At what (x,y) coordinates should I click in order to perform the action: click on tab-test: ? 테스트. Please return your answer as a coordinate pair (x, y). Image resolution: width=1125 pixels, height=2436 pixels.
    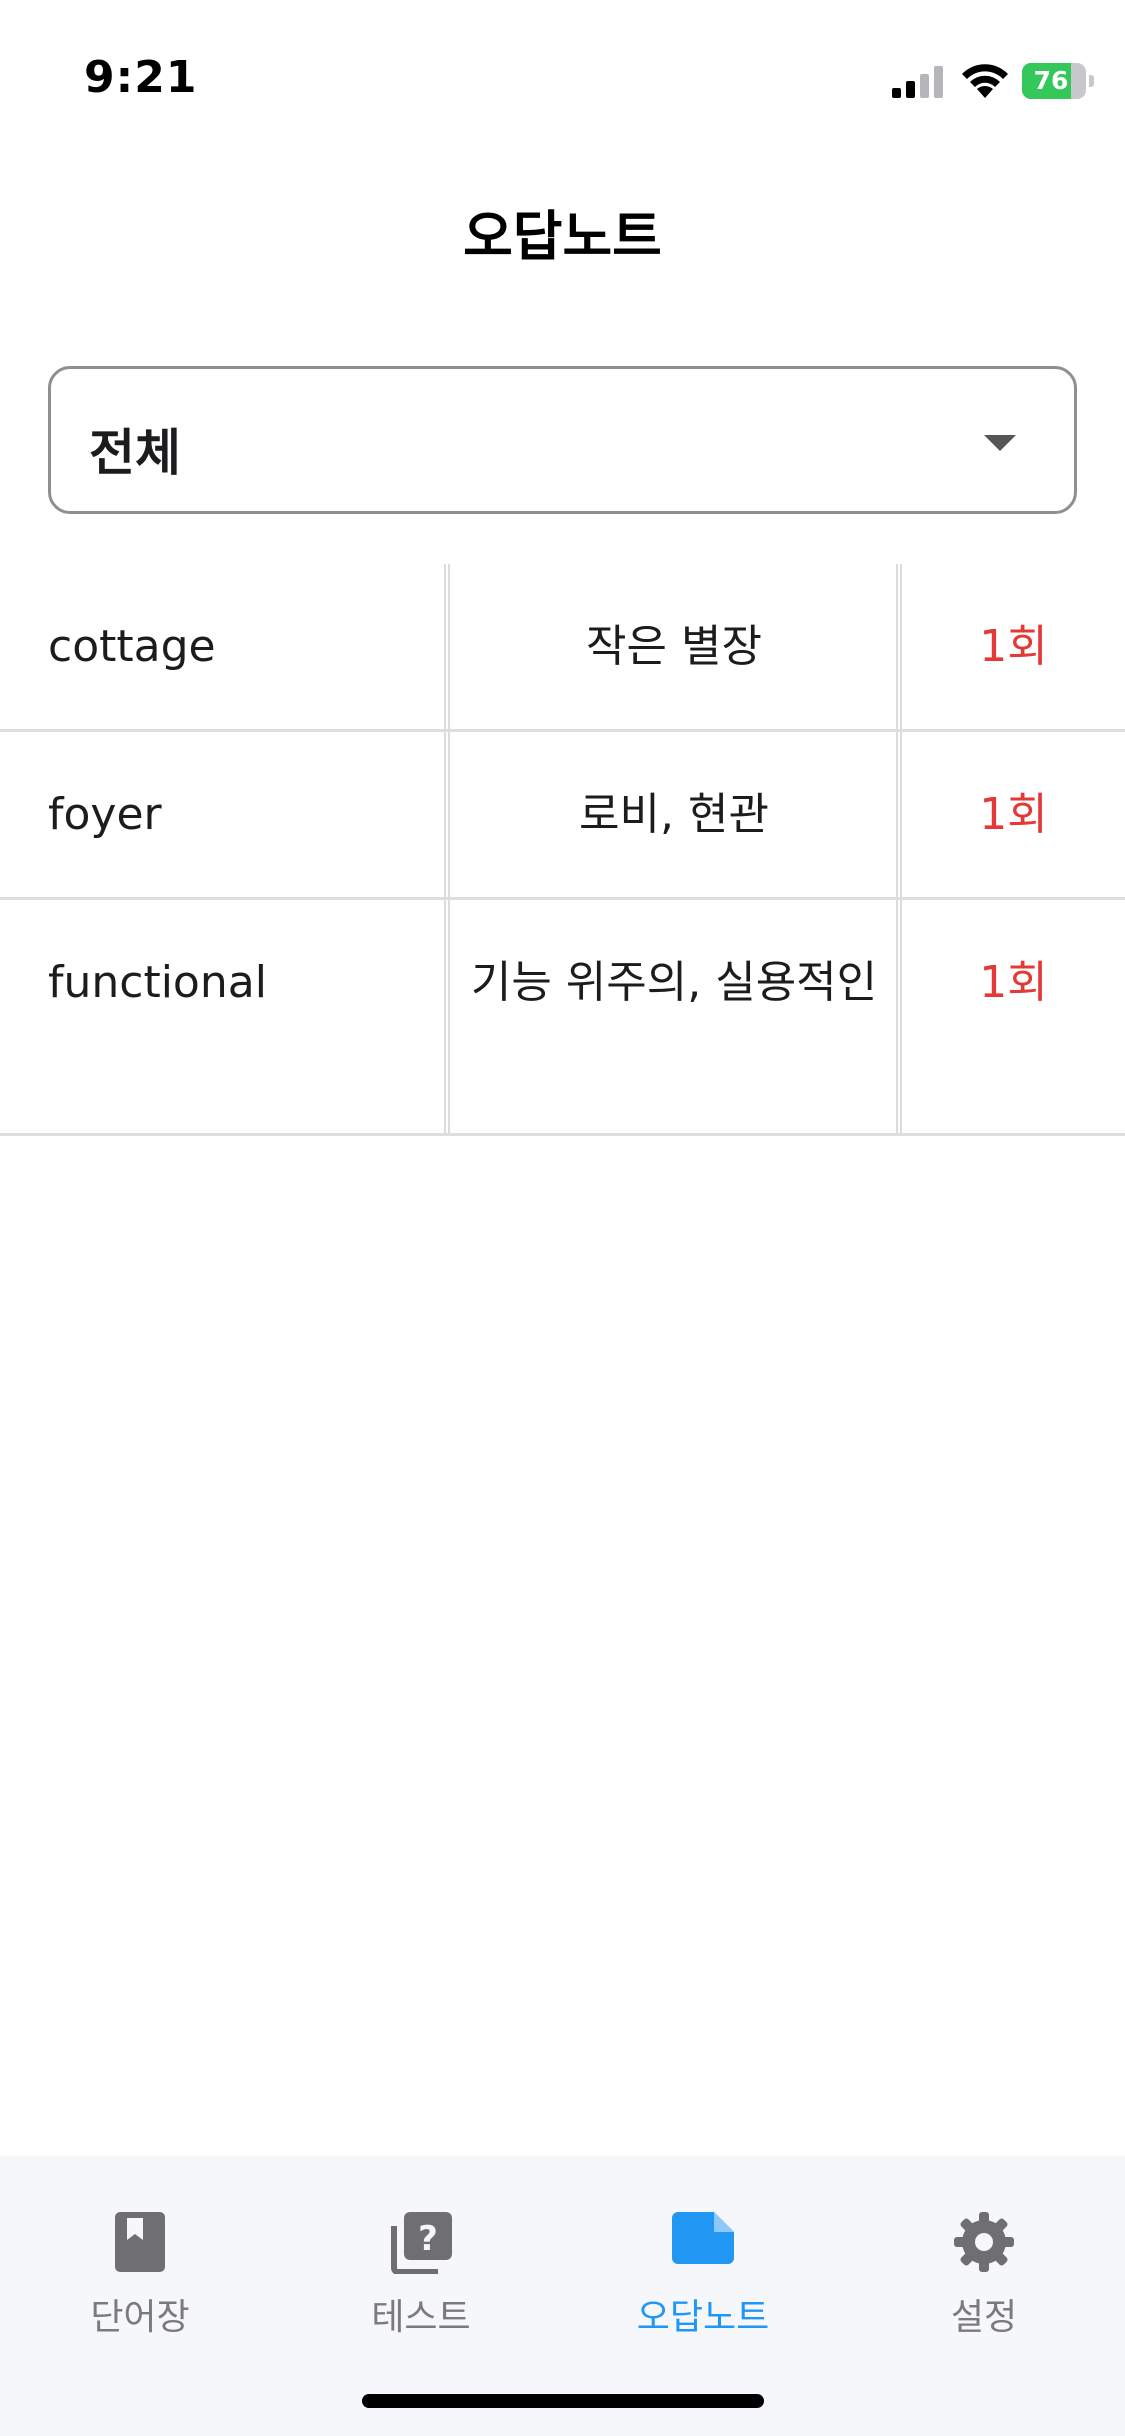
    Looking at the image, I should click on (421, 2262).